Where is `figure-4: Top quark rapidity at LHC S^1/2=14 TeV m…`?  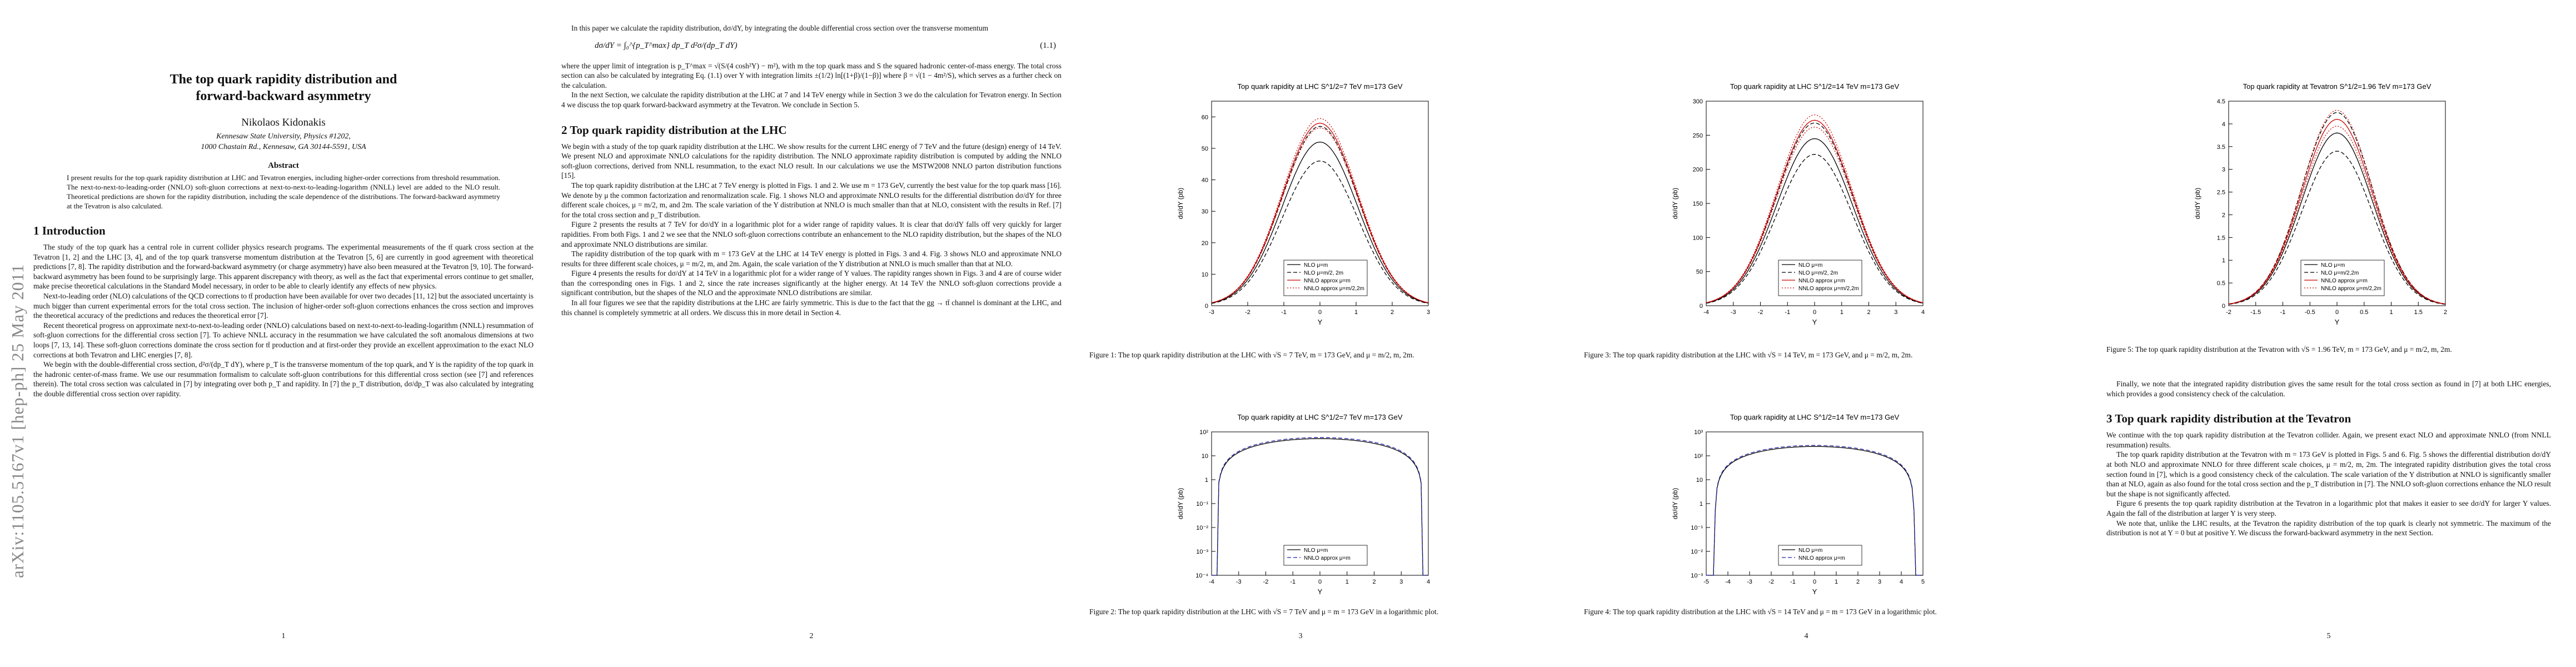 figure-4: Top quark rapidity at LHC S^1/2=14 TeV m… is located at coordinates (1800, 506).